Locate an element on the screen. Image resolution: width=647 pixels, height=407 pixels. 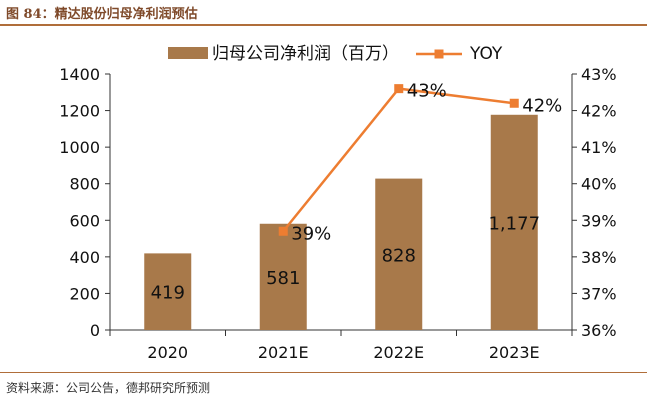
bar-data-label: 581 is located at coordinates (283, 278).